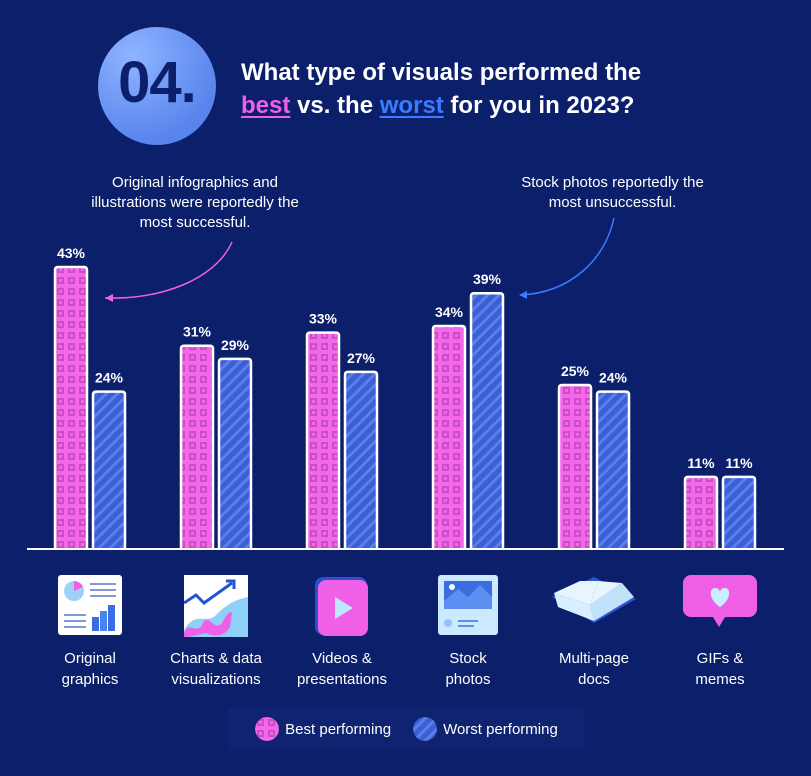 This screenshot has width=811, height=776. What do you see at coordinates (342, 679) in the screenshot?
I see `category-label-line2: presentations` at bounding box center [342, 679].